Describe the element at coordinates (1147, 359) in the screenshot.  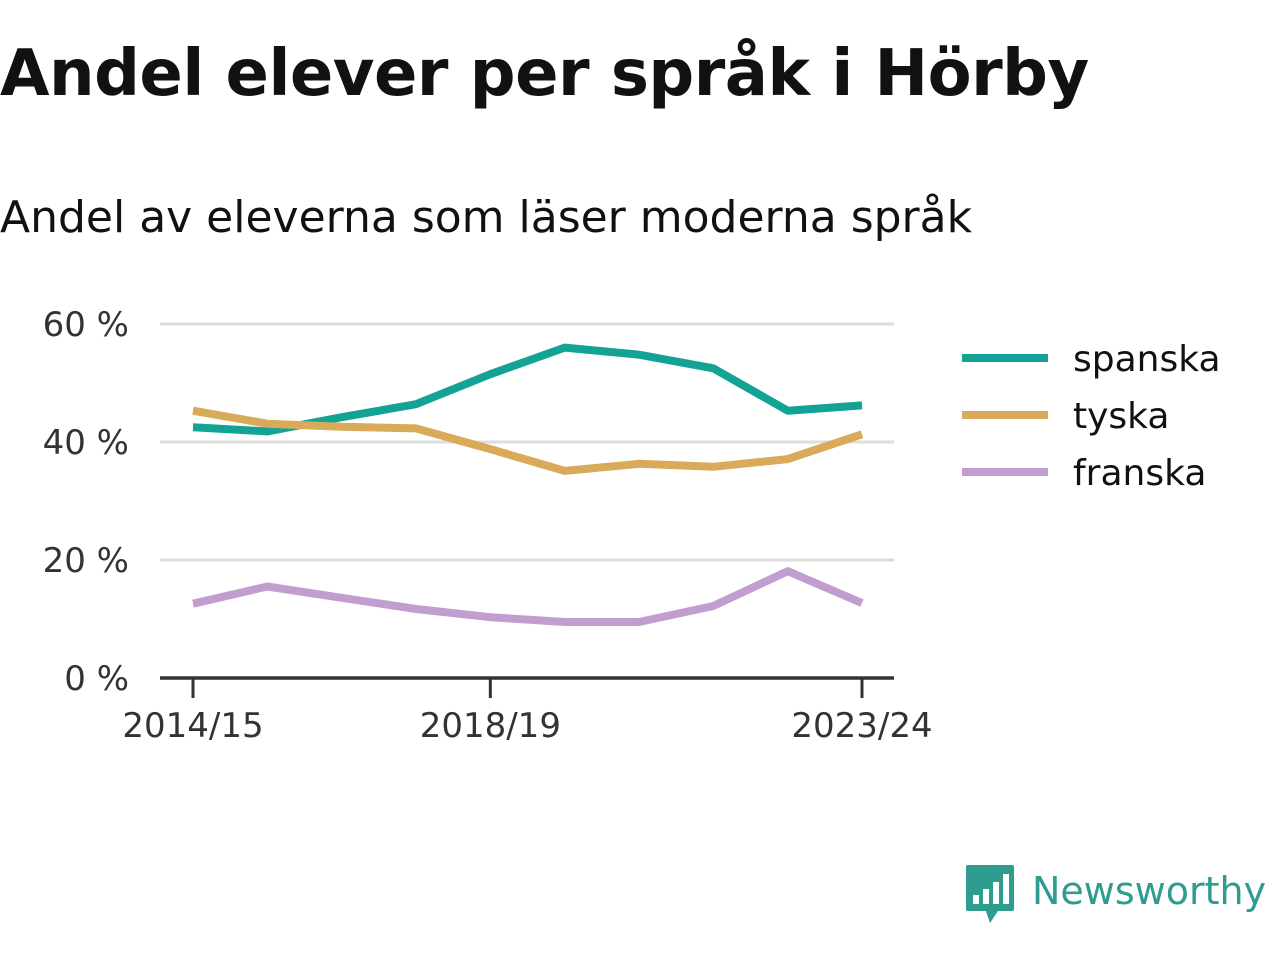
I see `legend-label-spanska: spanska` at that location.